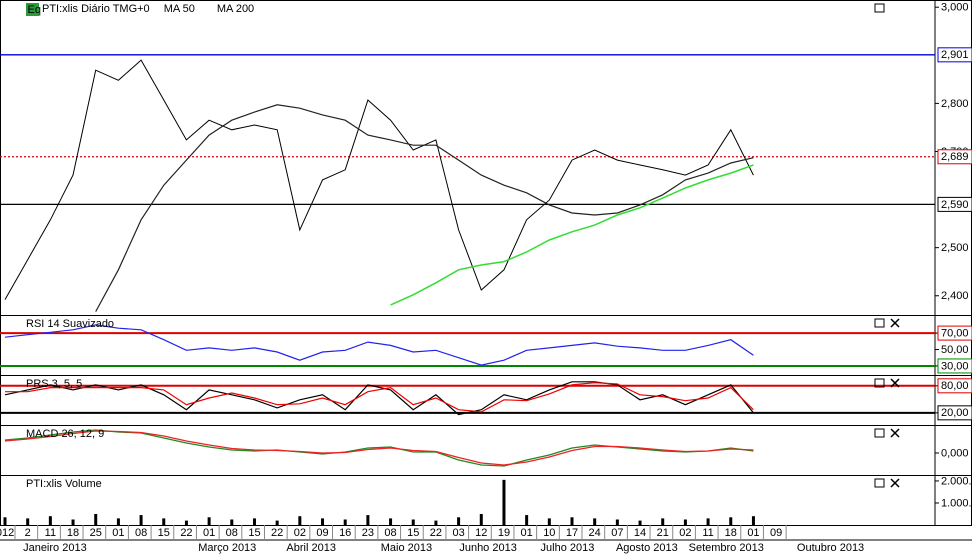 This screenshot has height=555, width=972. Describe the element at coordinates (830, 548) in the screenshot. I see `month-label: Outubro 2013` at that location.